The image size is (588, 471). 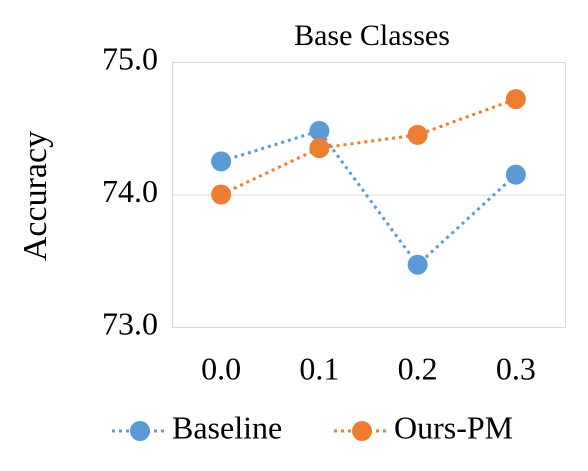 What do you see at coordinates (453, 427) in the screenshot?
I see `legend-label: Ours-PM` at bounding box center [453, 427].